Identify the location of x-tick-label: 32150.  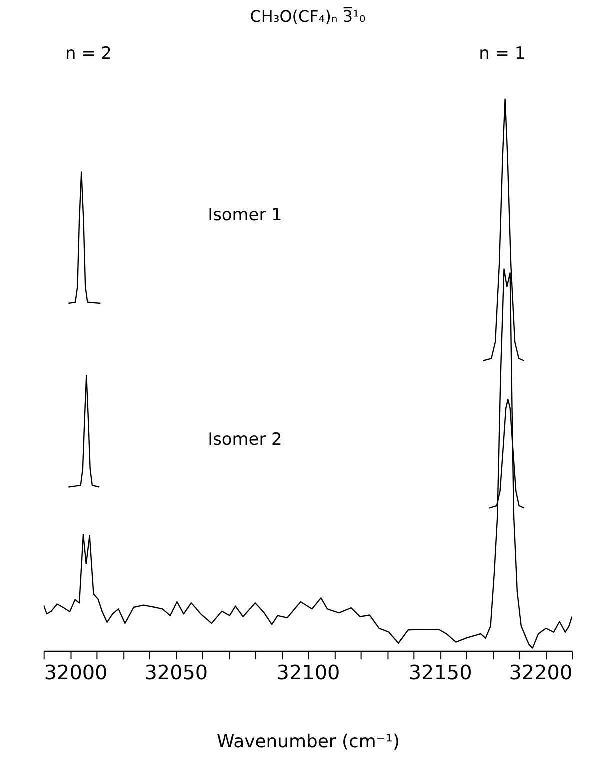
(440, 673).